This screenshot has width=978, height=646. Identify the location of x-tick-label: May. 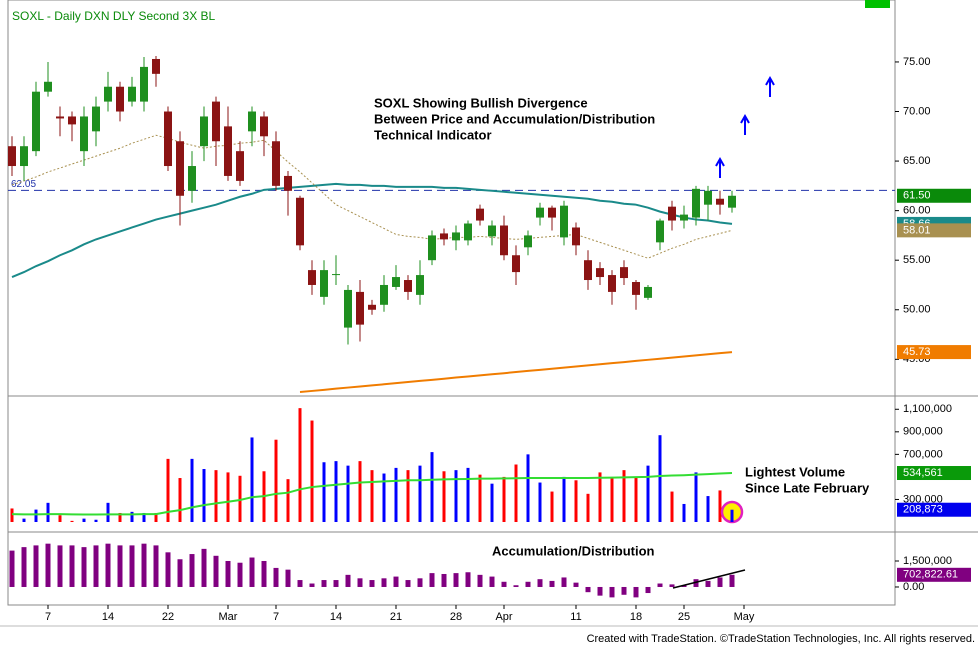
(744, 617).